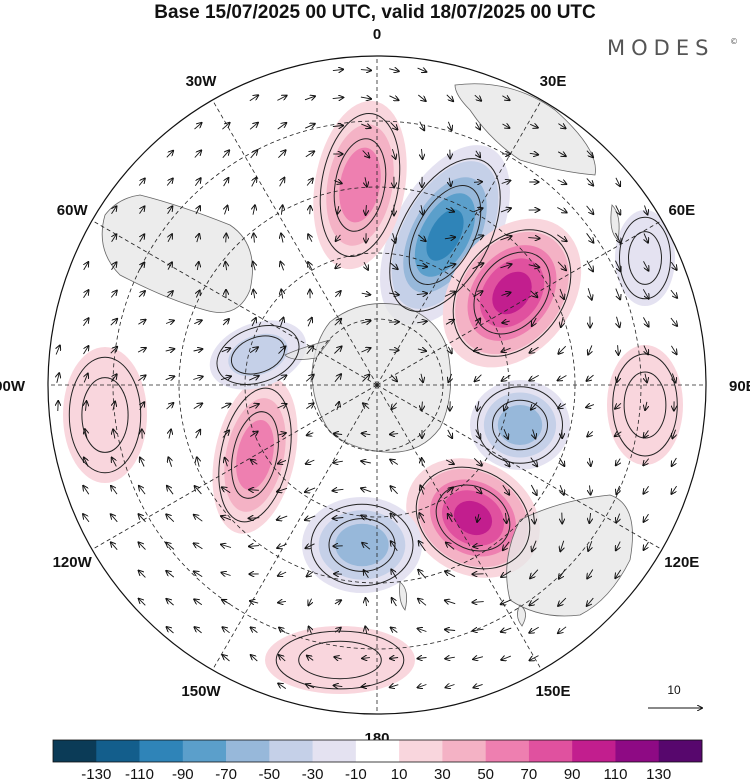 This screenshot has height=783, width=750. What do you see at coordinates (403, 596) in the screenshot?
I see `land-new-zealand` at bounding box center [403, 596].